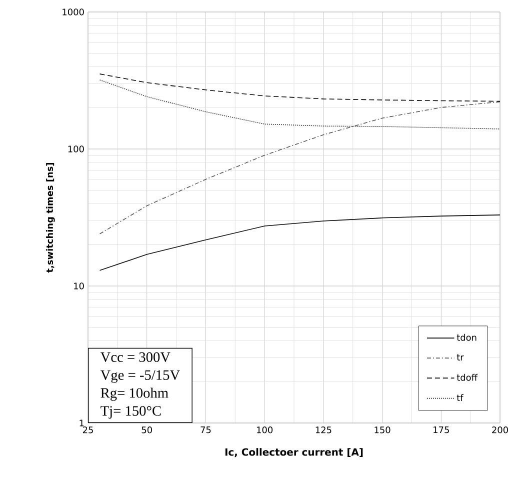 The height and width of the screenshot is (484, 513). Describe the element at coordinates (441, 430) in the screenshot. I see `x-tick-label: 175` at that location.